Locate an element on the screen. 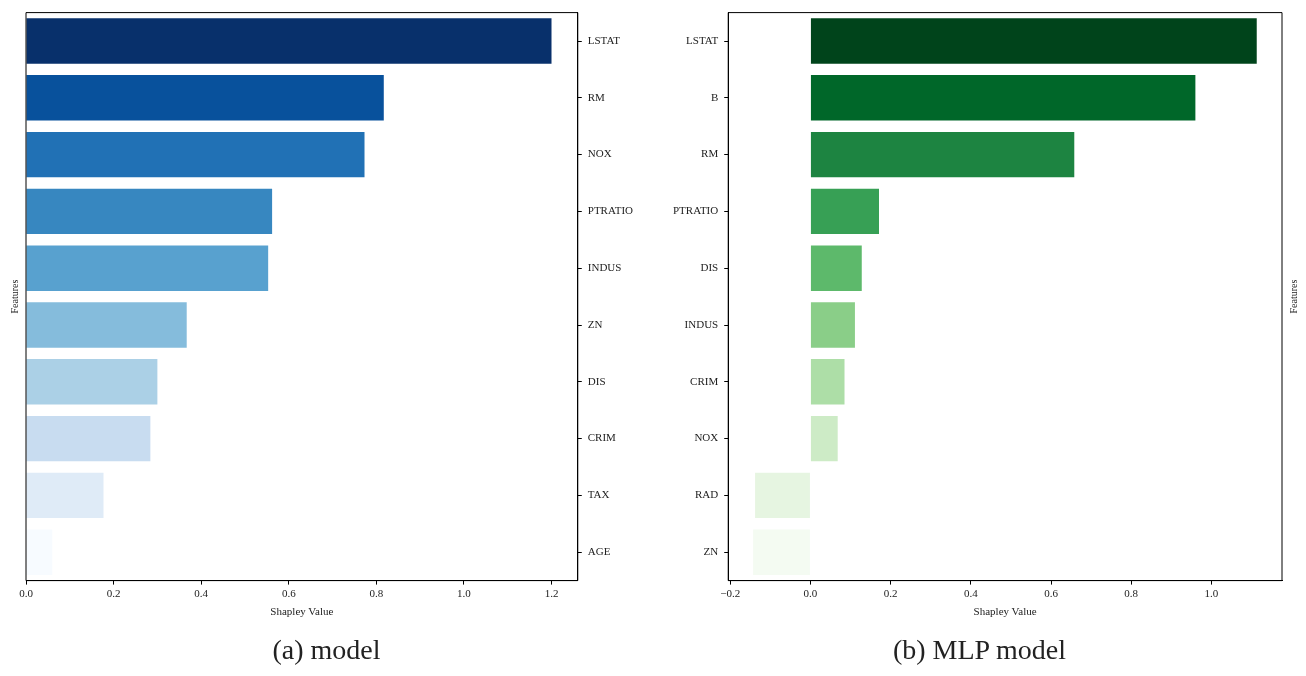 The width and height of the screenshot is (1306, 676). x-tick-label: −0.2 is located at coordinates (730, 593).